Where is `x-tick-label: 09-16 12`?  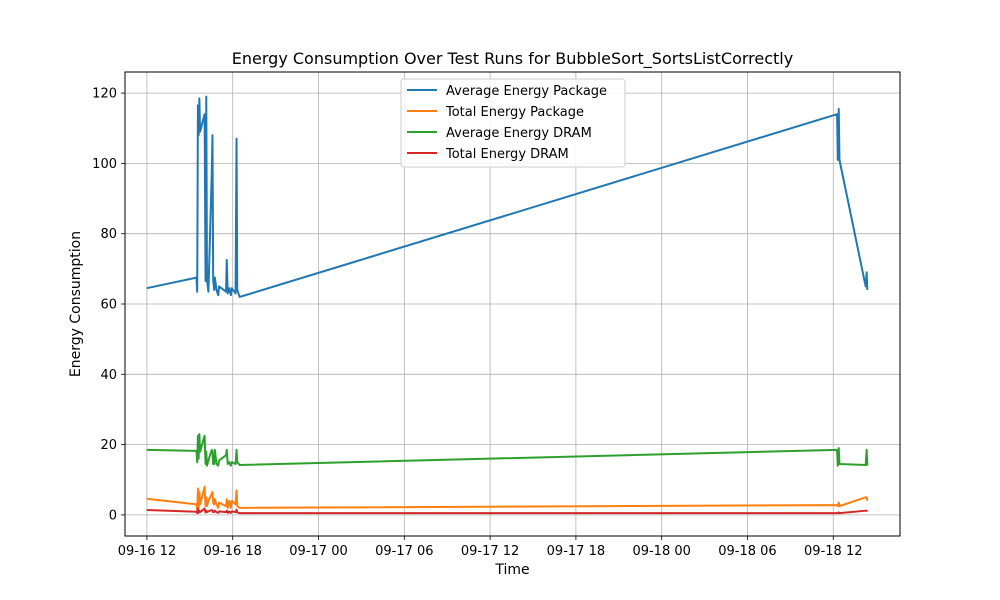 x-tick-label: 09-16 12 is located at coordinates (147, 551).